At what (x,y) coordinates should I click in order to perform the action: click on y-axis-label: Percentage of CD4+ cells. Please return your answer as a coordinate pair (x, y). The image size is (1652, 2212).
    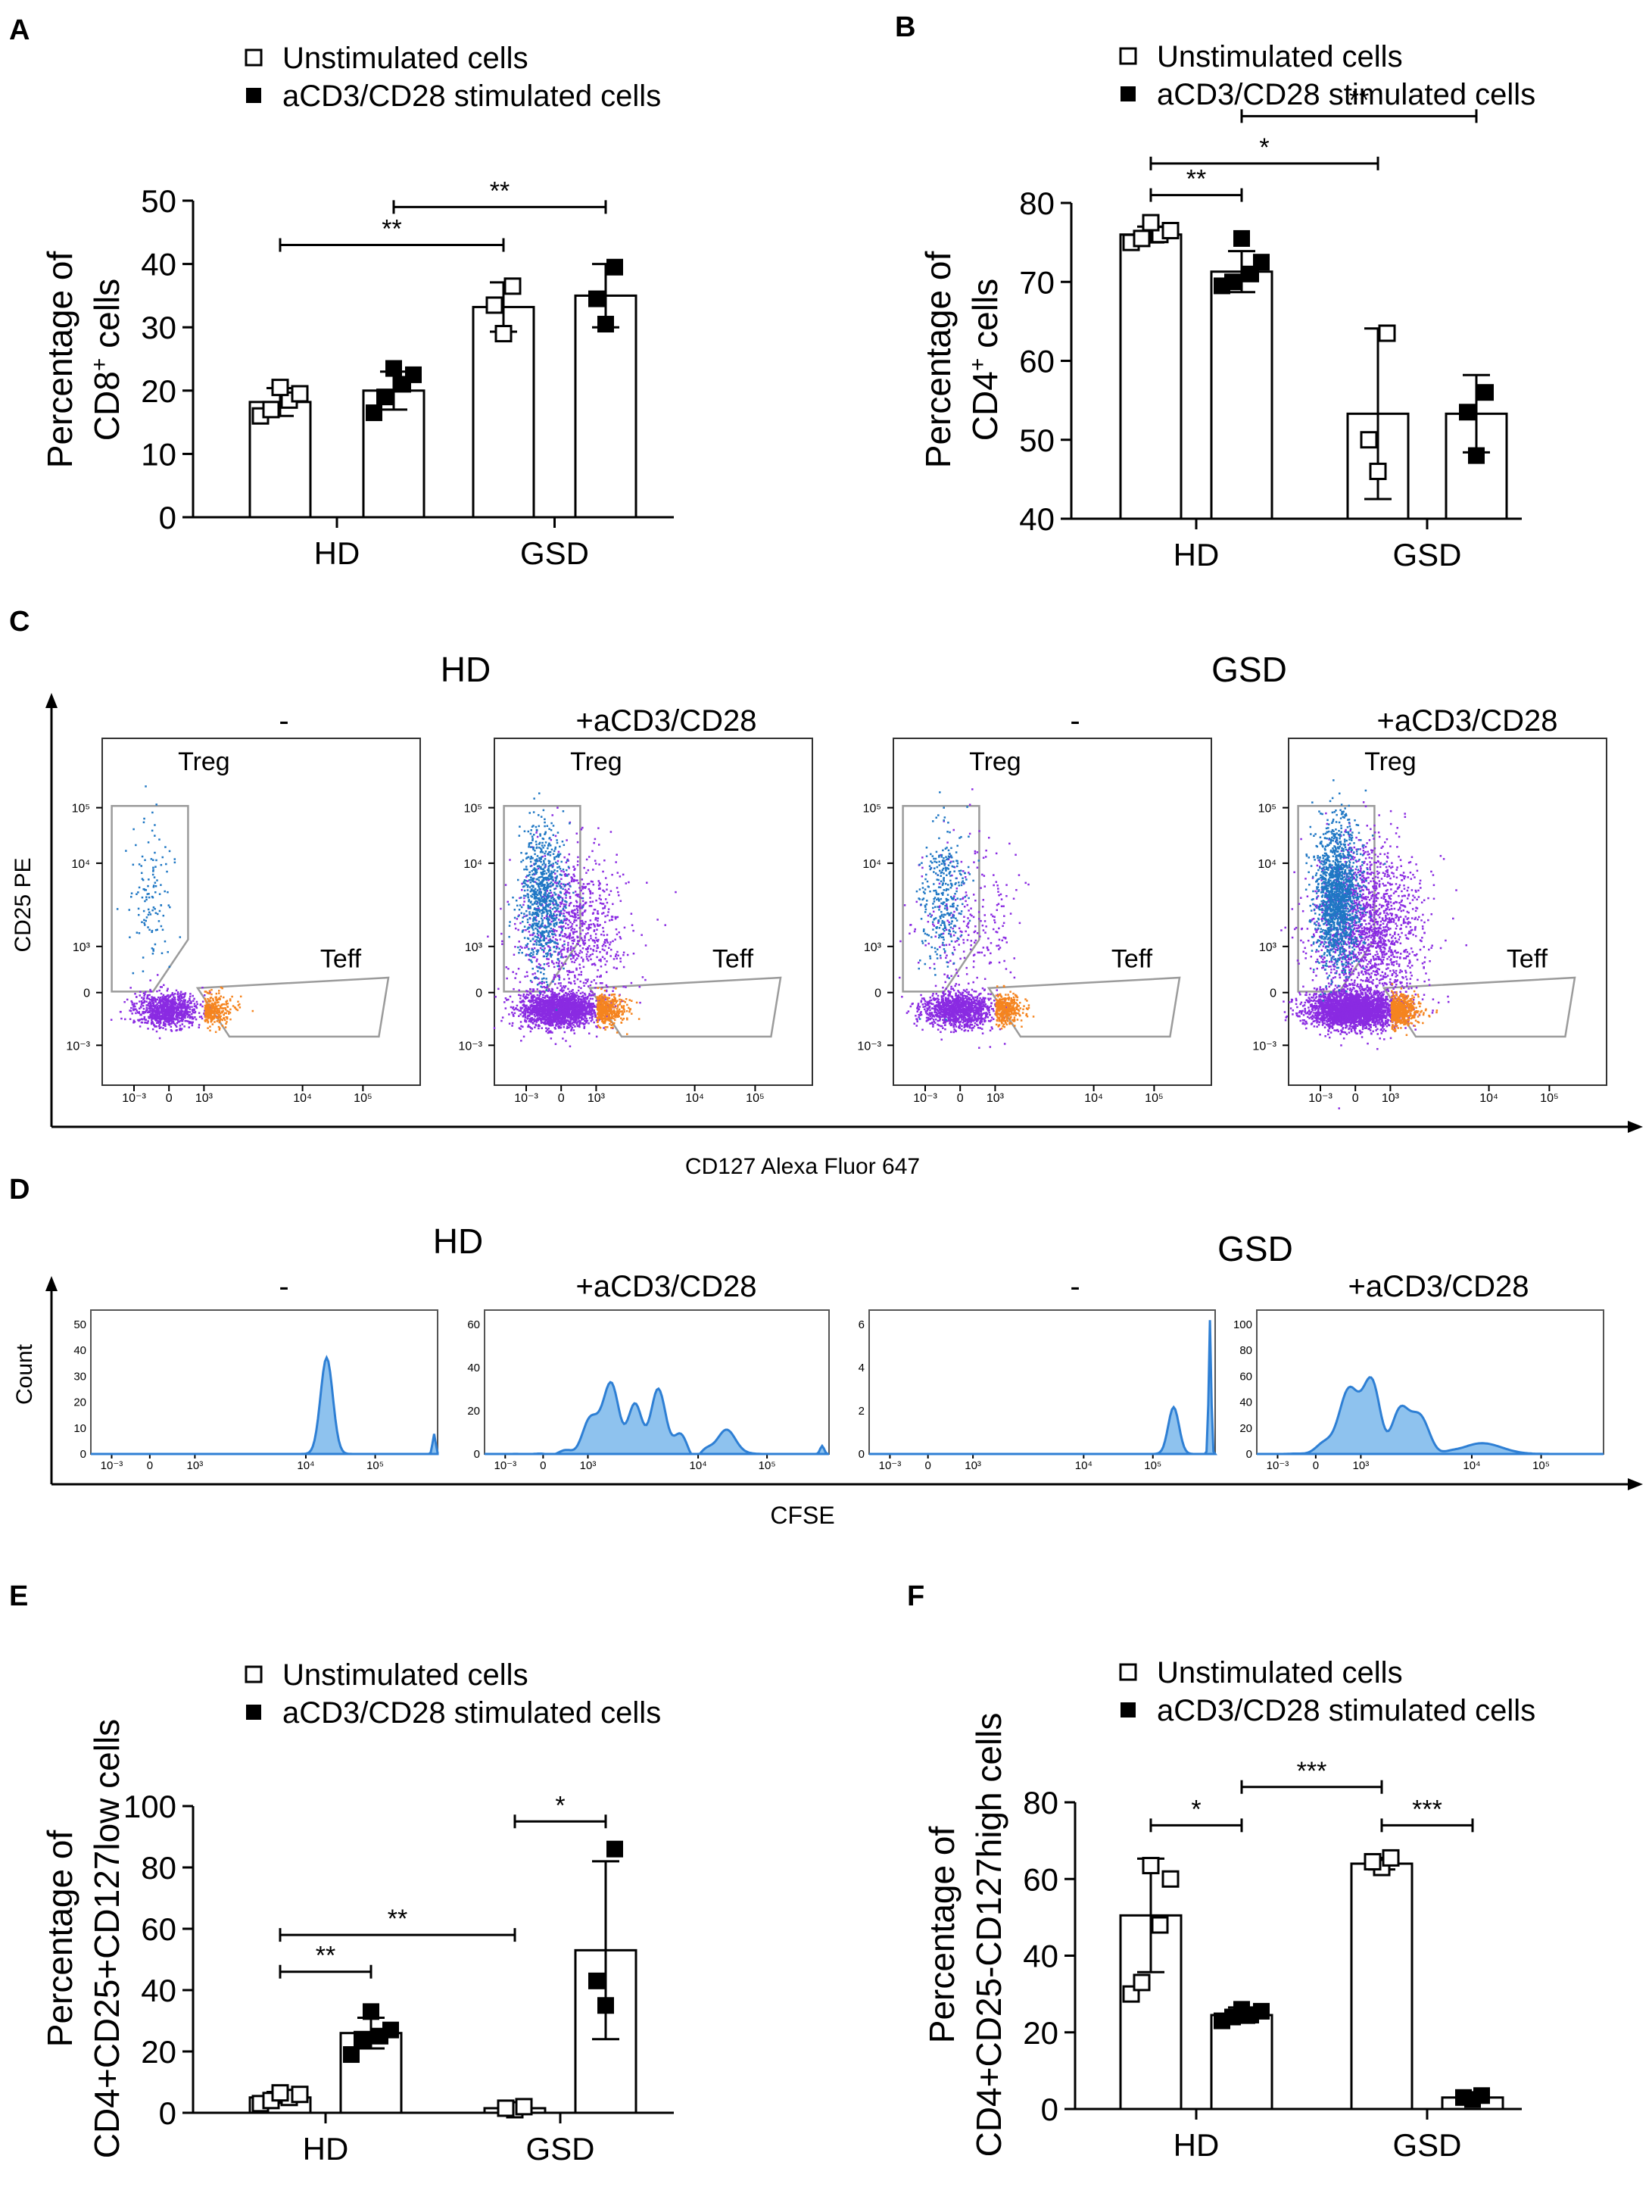
    Looking at the image, I should click on (961, 360).